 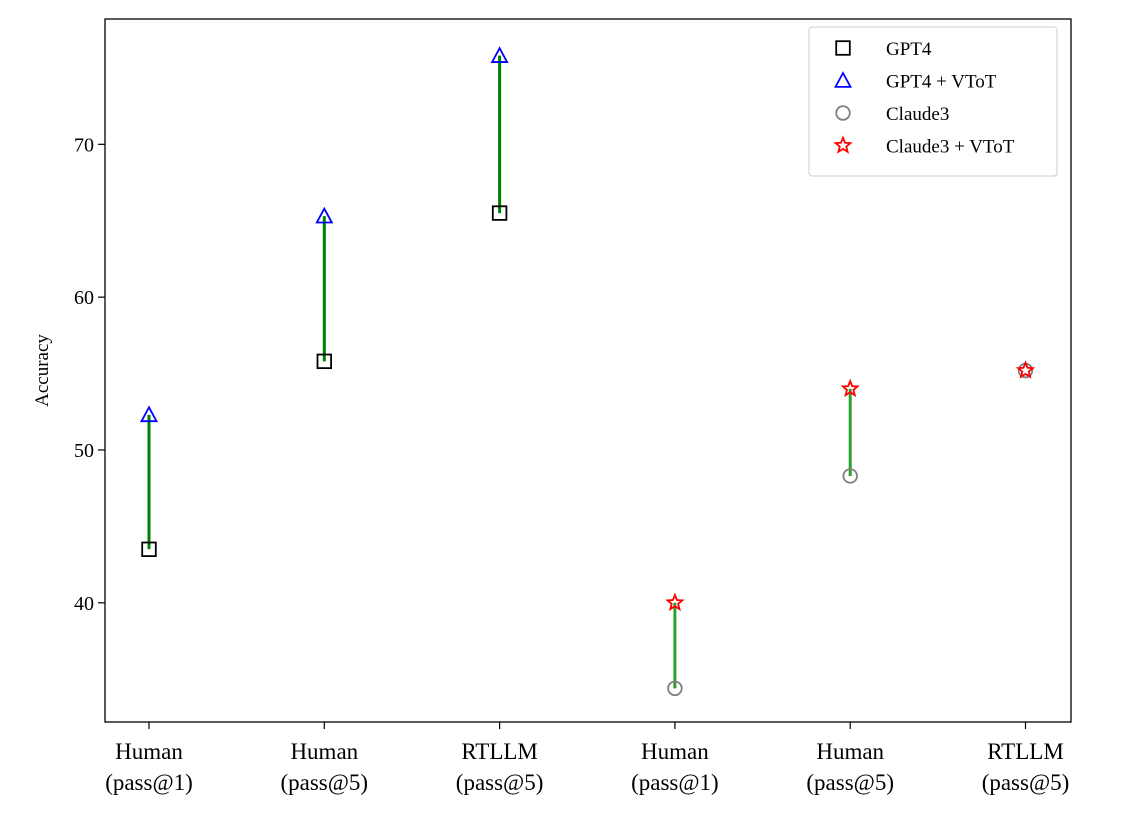 What do you see at coordinates (89, 374) in the screenshot?
I see `y-axis: 40 50 60 70` at bounding box center [89, 374].